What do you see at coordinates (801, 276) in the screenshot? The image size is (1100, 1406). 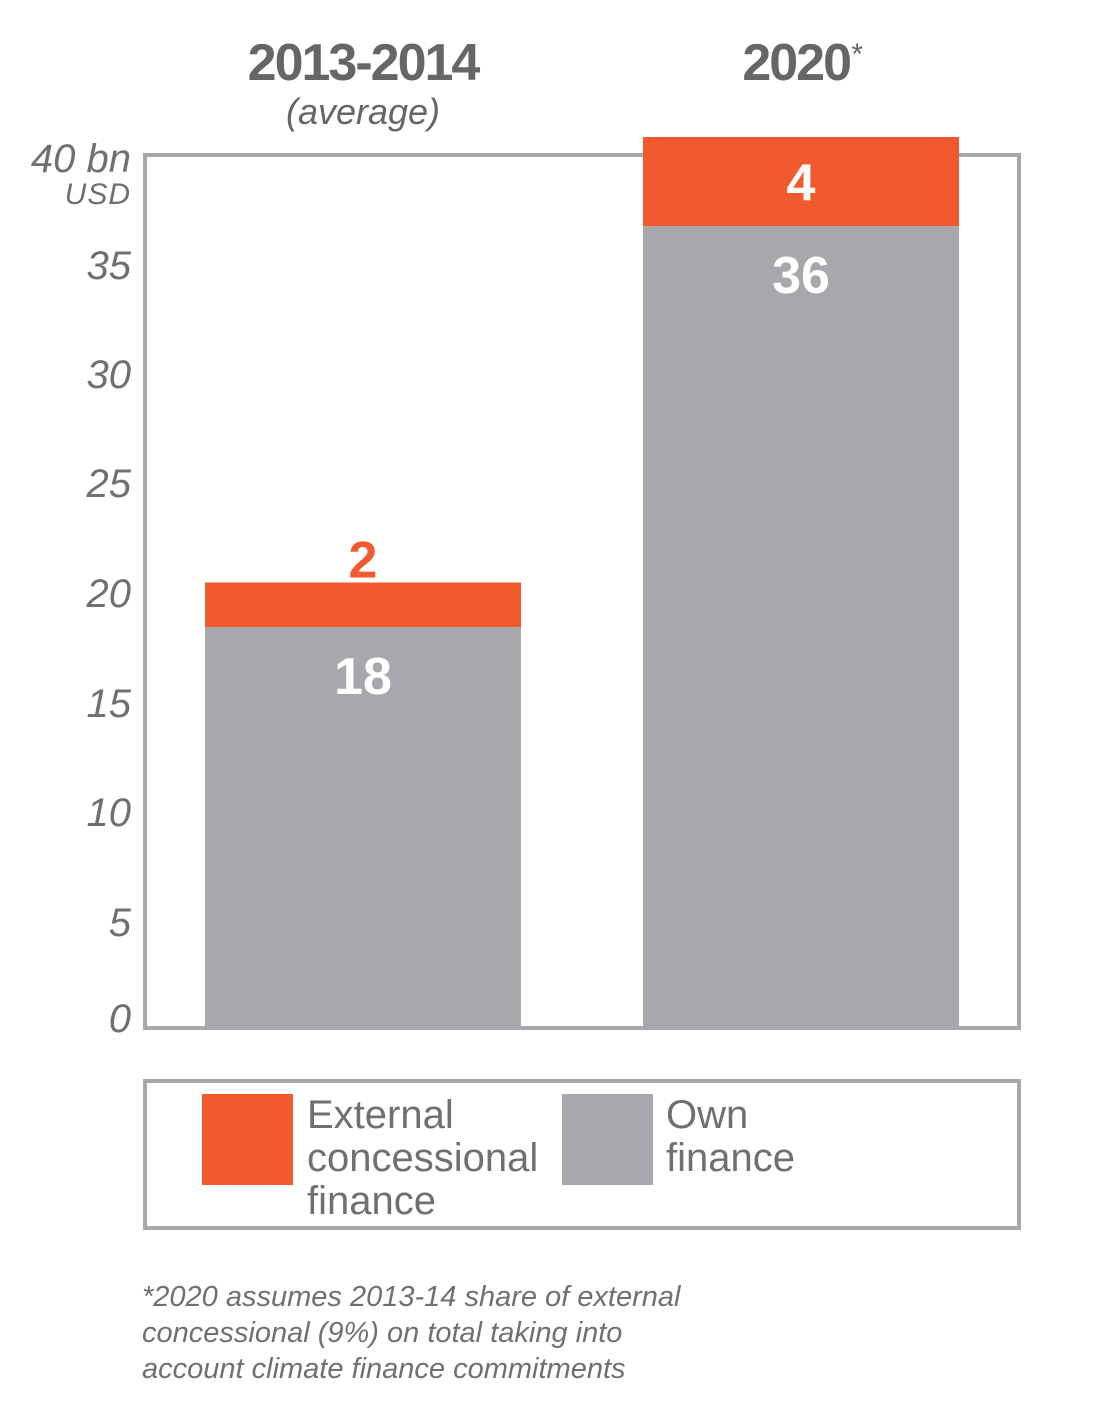 I see `data-label-own-finance: 36` at bounding box center [801, 276].